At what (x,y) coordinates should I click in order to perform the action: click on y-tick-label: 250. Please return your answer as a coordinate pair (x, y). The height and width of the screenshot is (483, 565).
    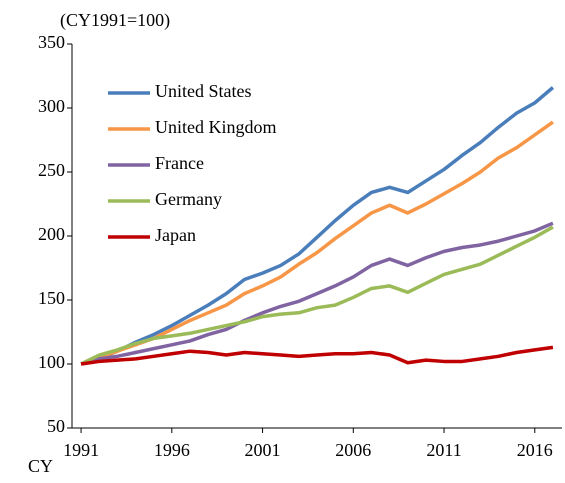
    Looking at the image, I should click on (51, 170).